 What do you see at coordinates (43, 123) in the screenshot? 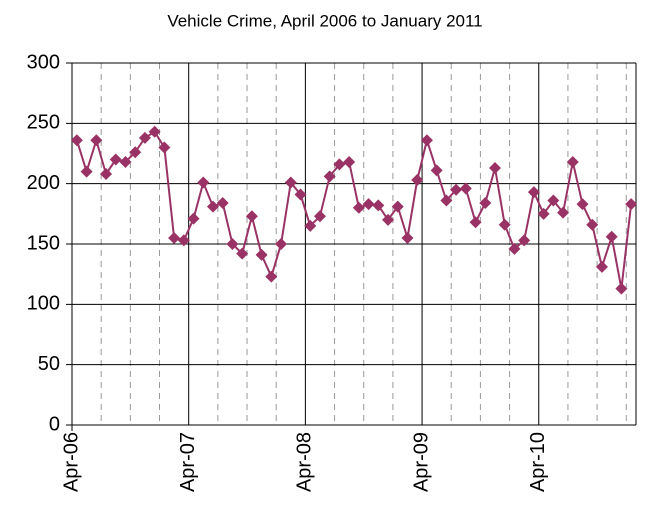
I see `y-tick-label: 250` at bounding box center [43, 123].